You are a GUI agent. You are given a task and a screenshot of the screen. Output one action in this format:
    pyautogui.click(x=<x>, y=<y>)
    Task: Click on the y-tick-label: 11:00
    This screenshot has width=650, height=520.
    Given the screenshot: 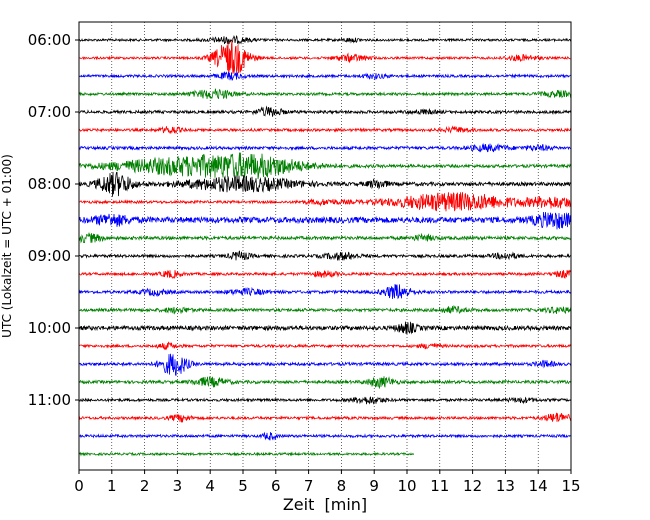 What is the action you would take?
    pyautogui.click(x=49, y=400)
    